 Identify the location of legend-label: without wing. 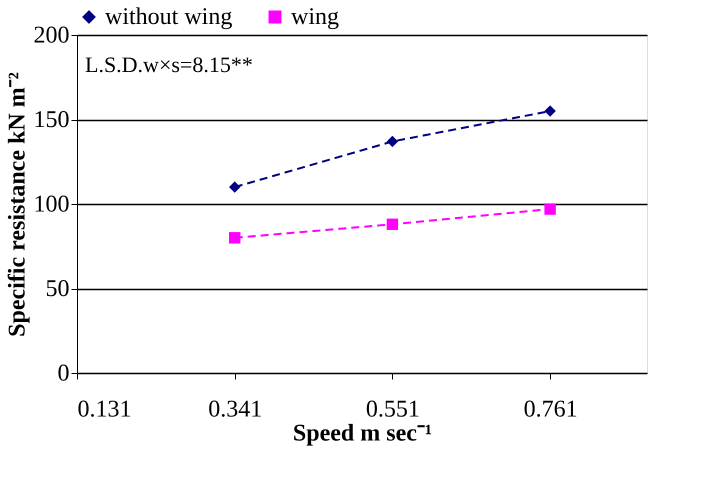
(168, 17).